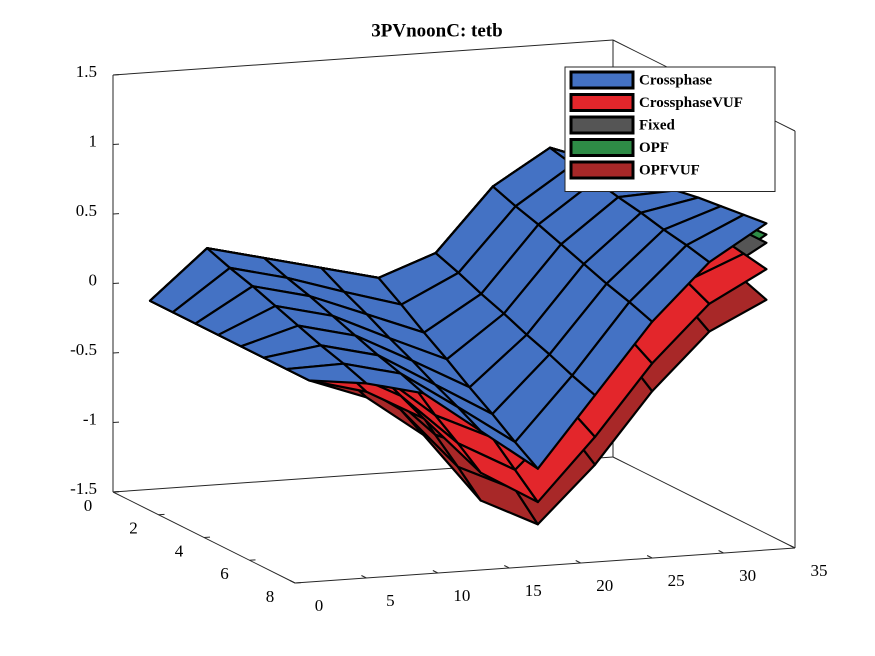 Image resolution: width=875 pixels, height=656 pixels. What do you see at coordinates (179, 550) in the screenshot?
I see `y-tick-label: 4` at bounding box center [179, 550].